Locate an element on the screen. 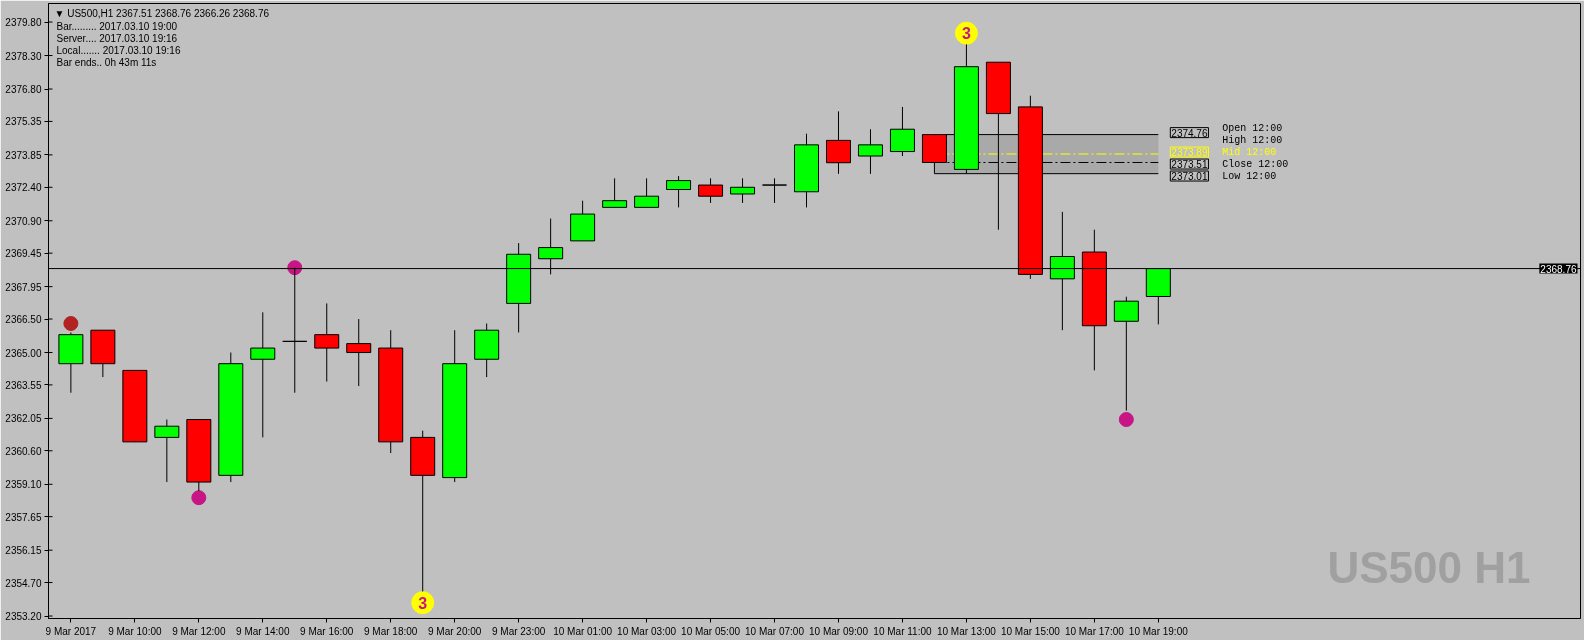  x-tick-label: 10 Mar 09:00 is located at coordinates (839, 631).